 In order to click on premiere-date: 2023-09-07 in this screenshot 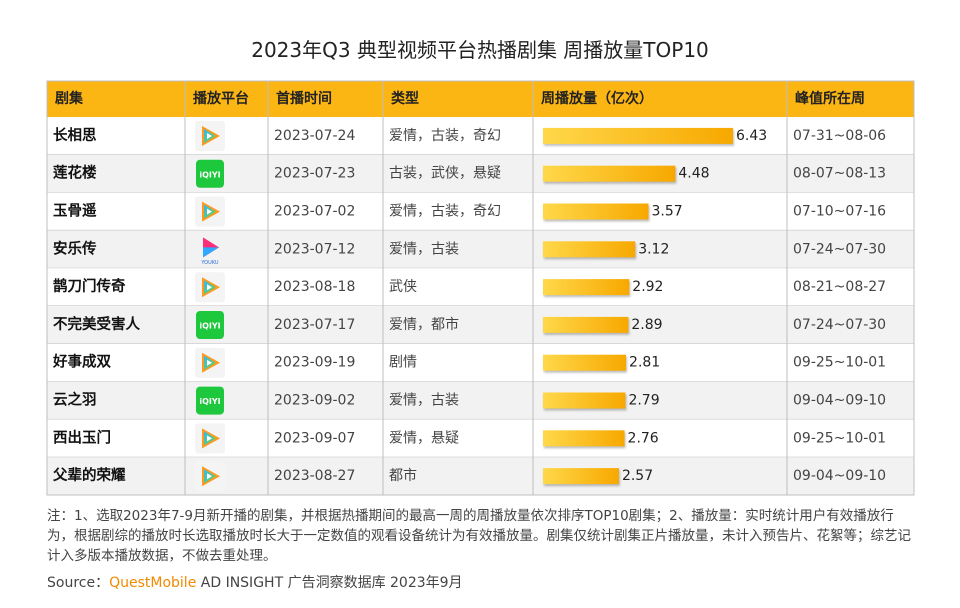, I will do `click(314, 438)`.